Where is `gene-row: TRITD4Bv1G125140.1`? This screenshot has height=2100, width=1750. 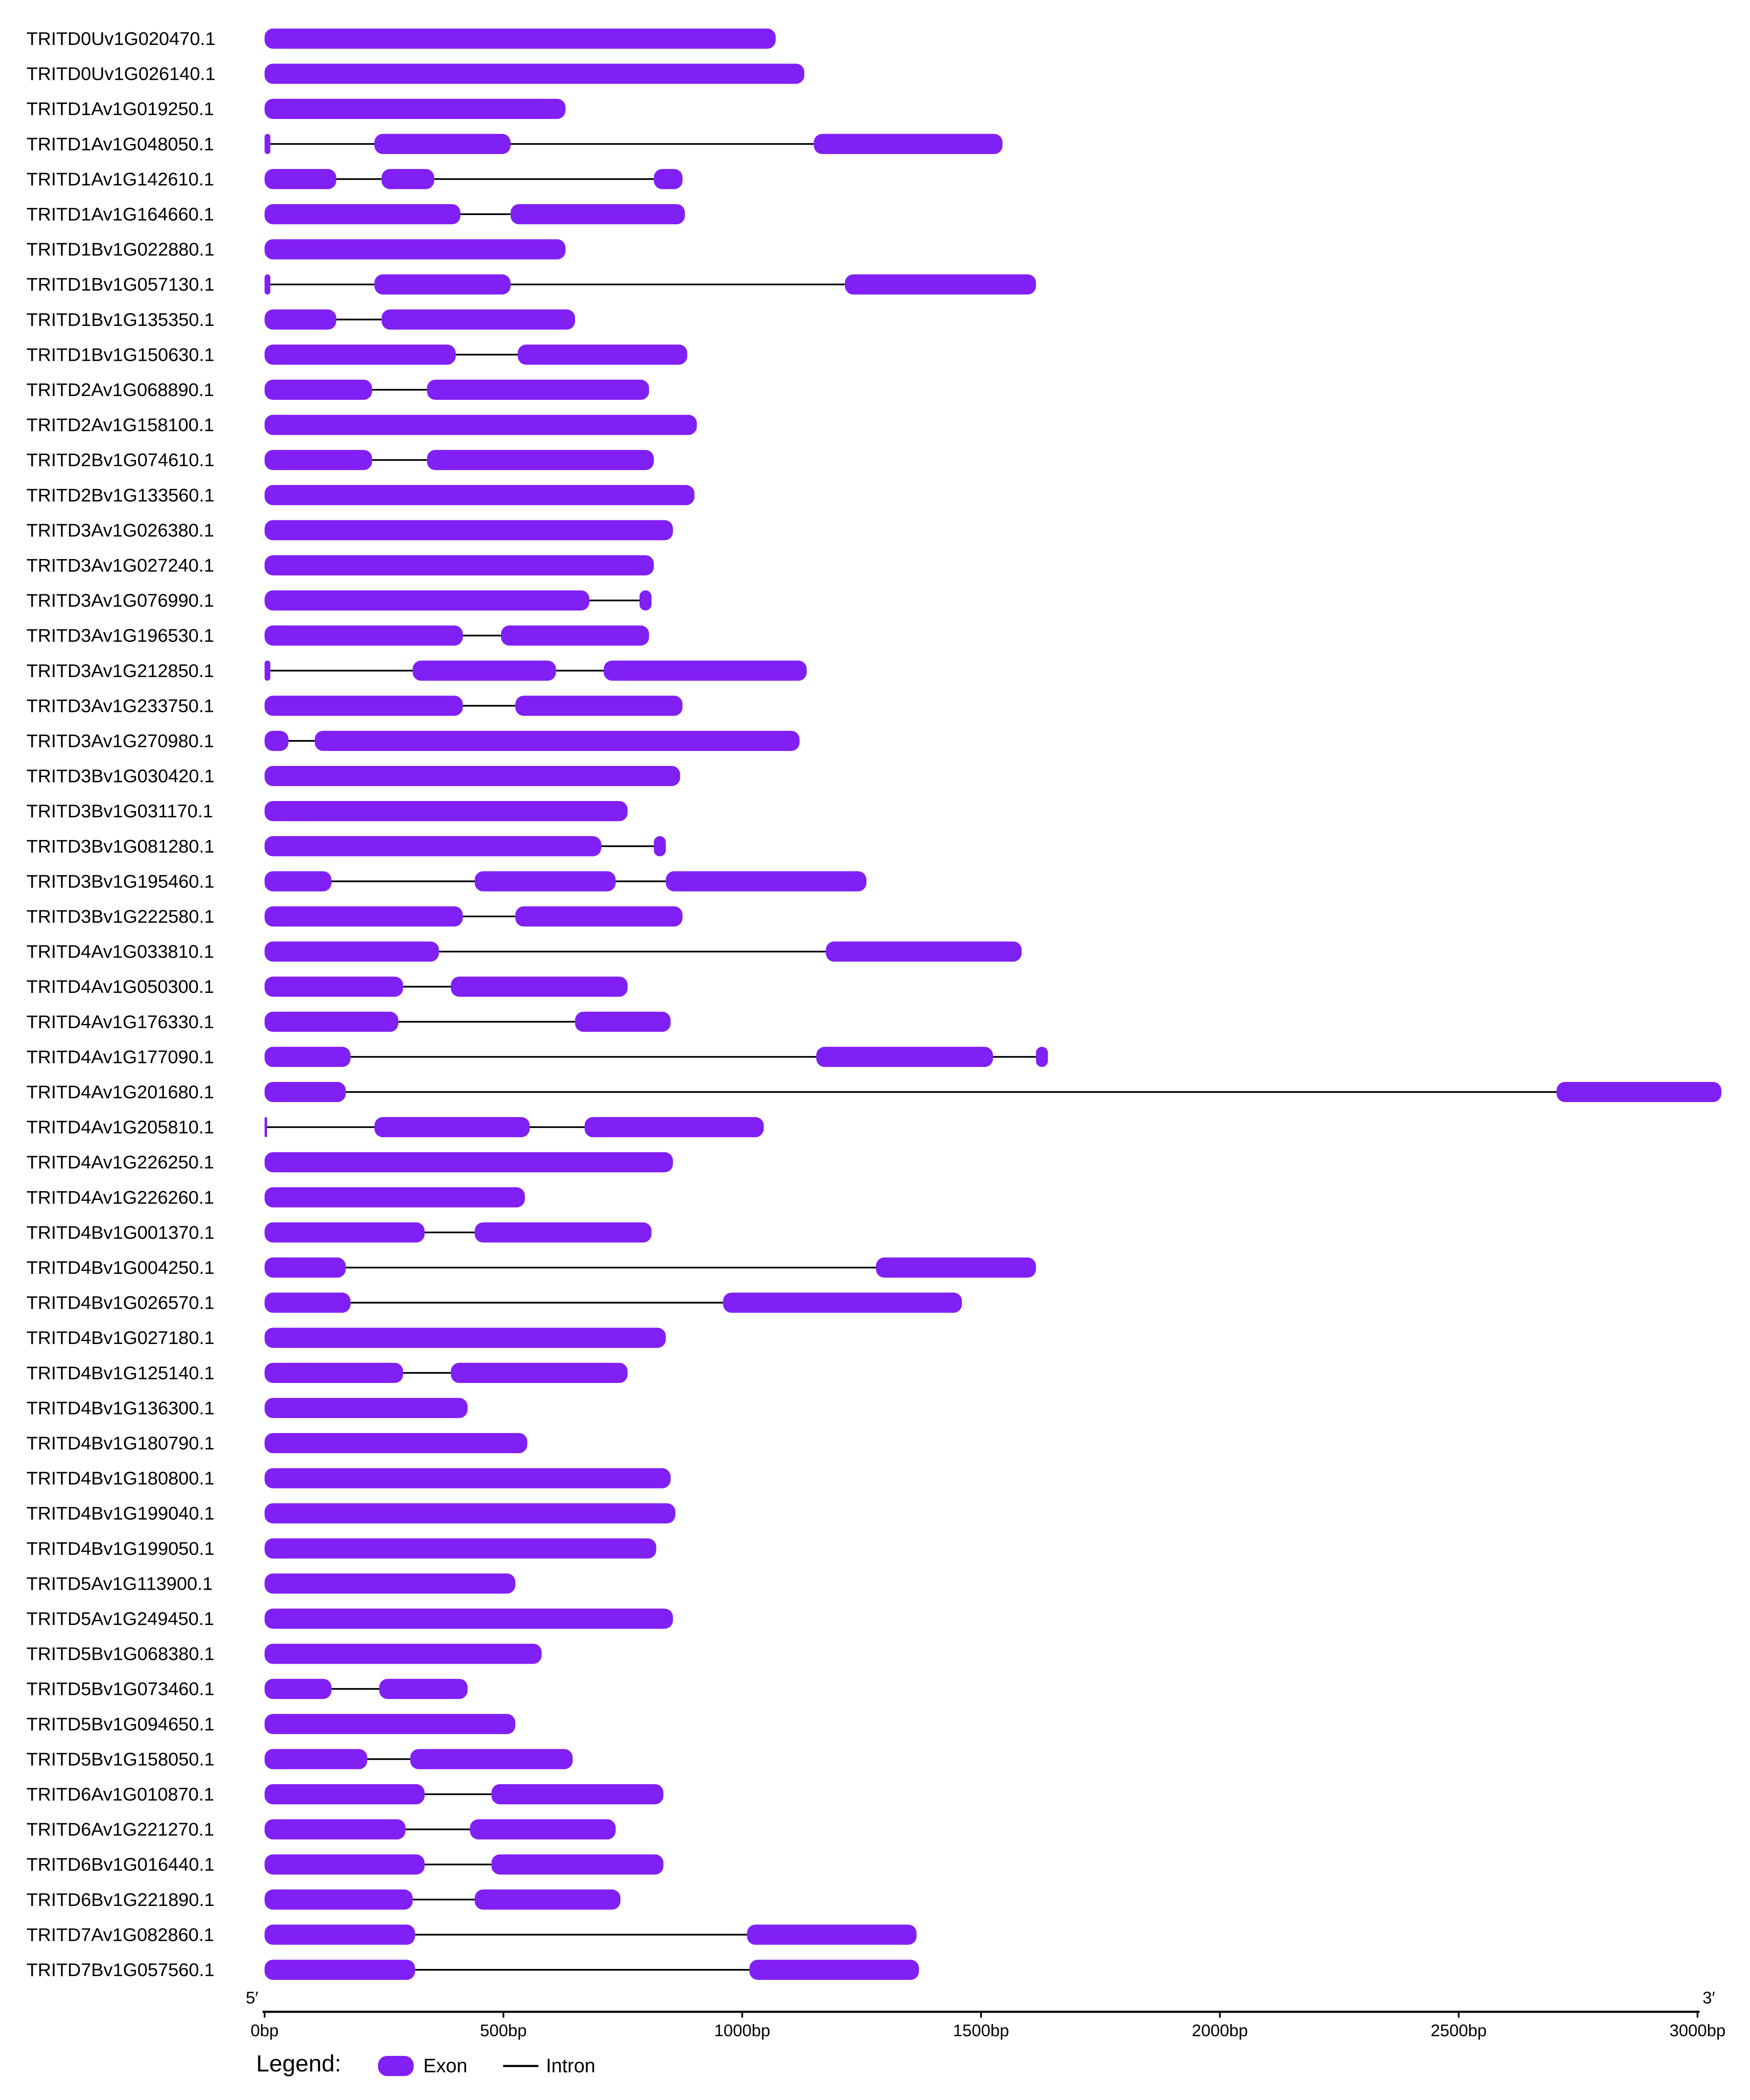 gene-row: TRITD4Bv1G125140.1 is located at coordinates (327, 1372).